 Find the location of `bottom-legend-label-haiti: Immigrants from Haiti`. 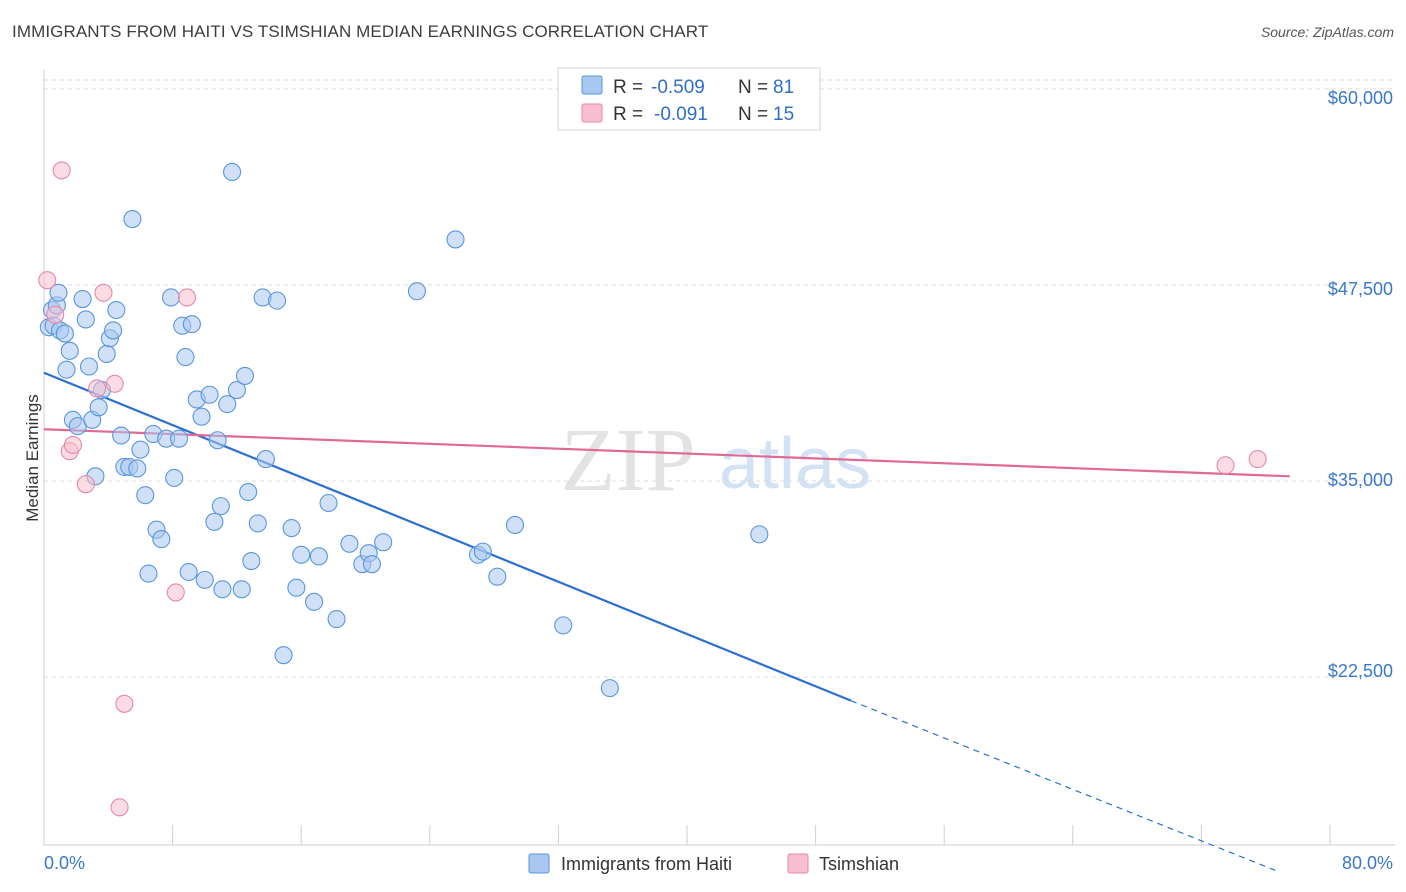

bottom-legend-label-haiti: Immigrants from Haiti is located at coordinates (646, 864).